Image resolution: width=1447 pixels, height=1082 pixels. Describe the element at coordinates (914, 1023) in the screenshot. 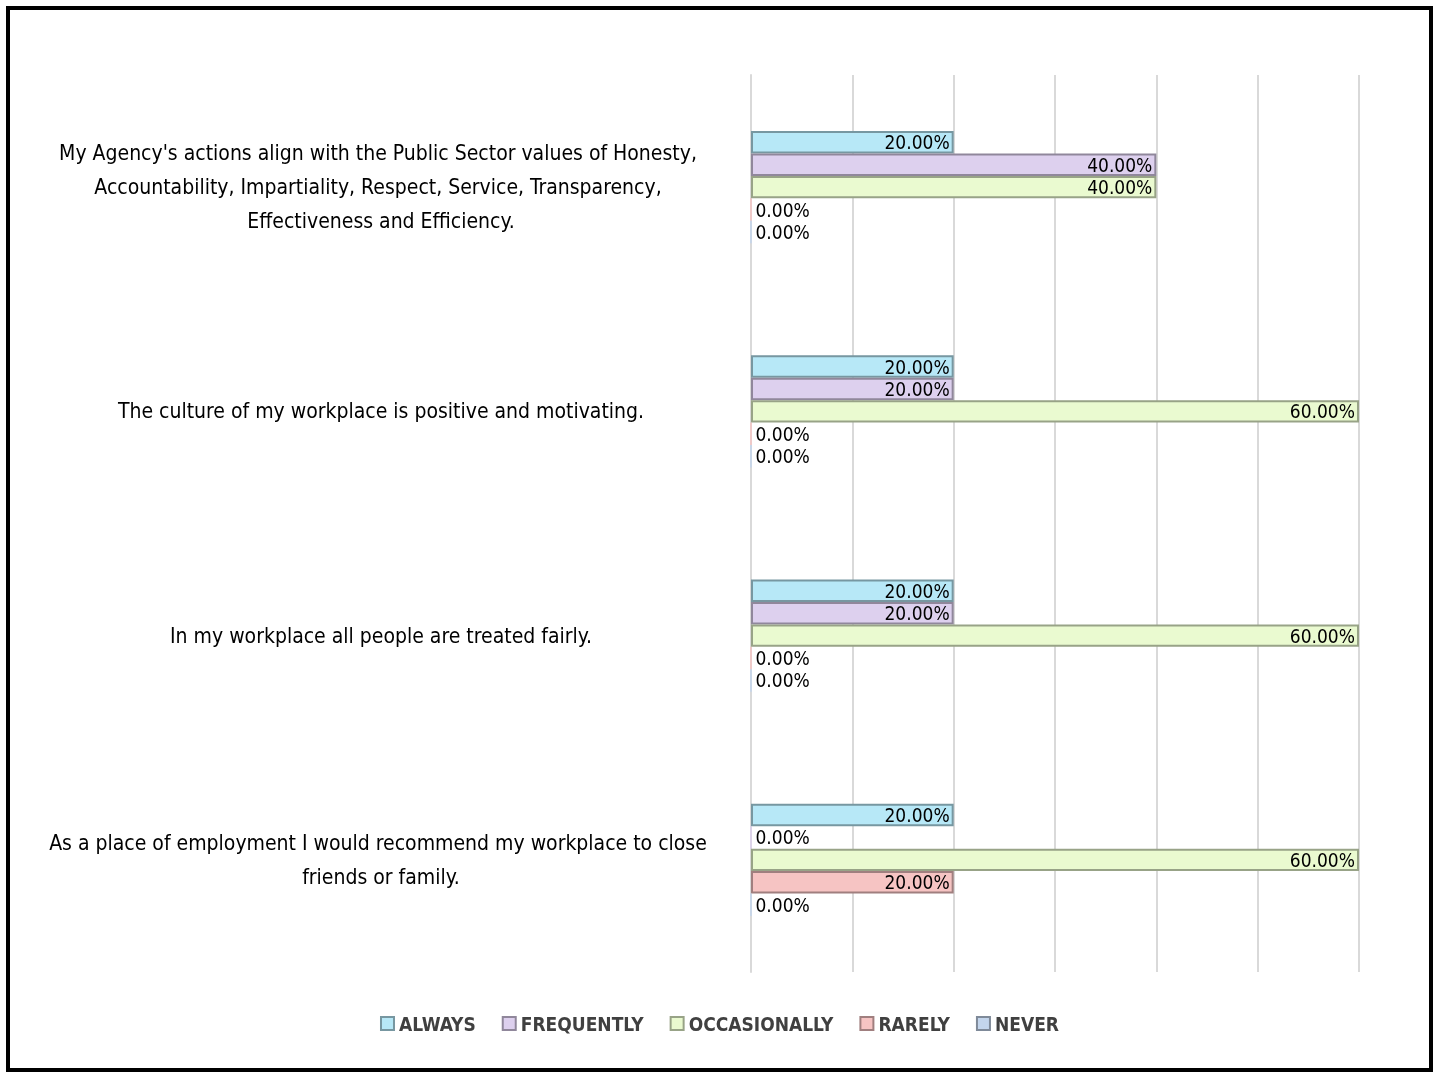

I see `legend-label: RARELY` at that location.